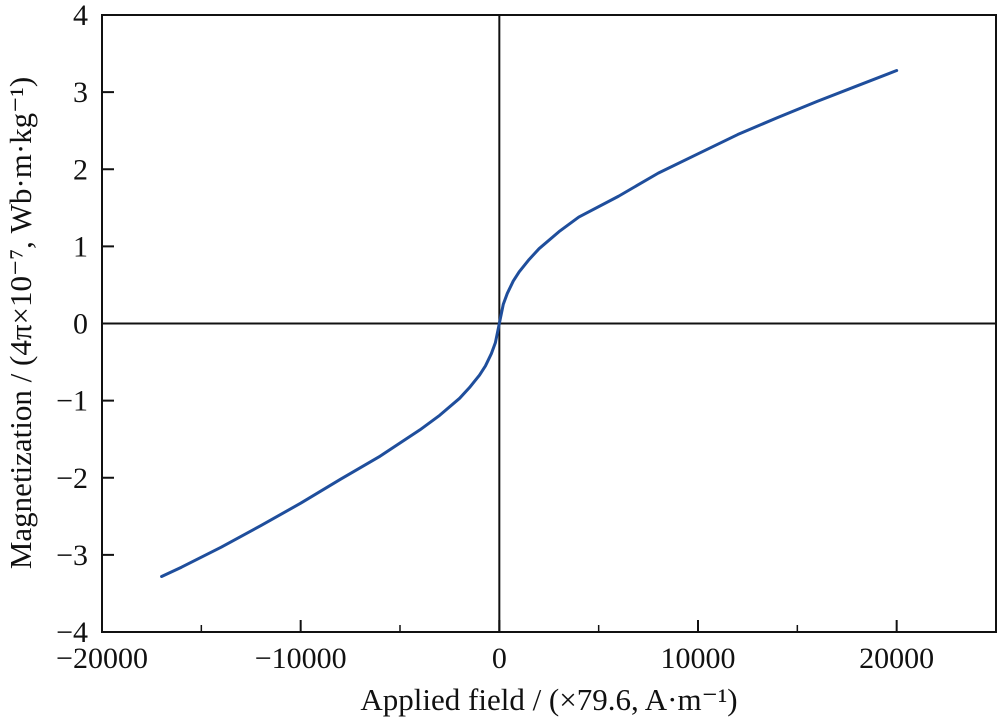 The height and width of the screenshot is (725, 1000). Describe the element at coordinates (80, 92) in the screenshot. I see `y-tick-label: 3` at that location.